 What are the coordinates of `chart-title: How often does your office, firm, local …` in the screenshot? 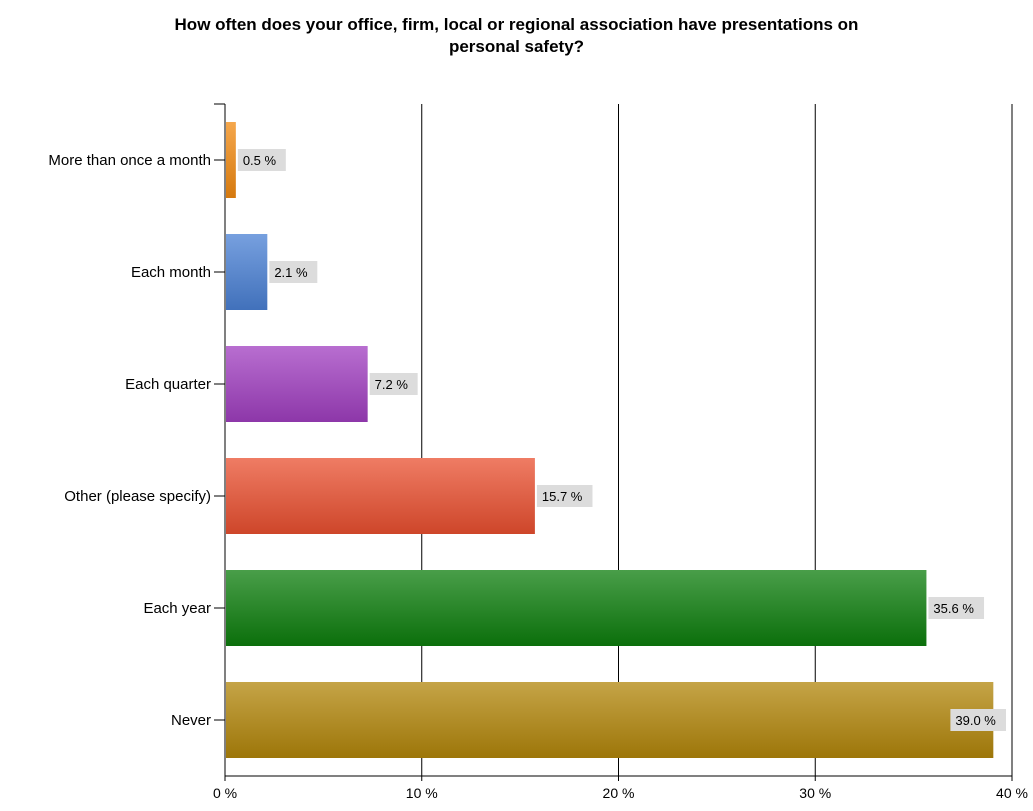 It's located at (516, 35).